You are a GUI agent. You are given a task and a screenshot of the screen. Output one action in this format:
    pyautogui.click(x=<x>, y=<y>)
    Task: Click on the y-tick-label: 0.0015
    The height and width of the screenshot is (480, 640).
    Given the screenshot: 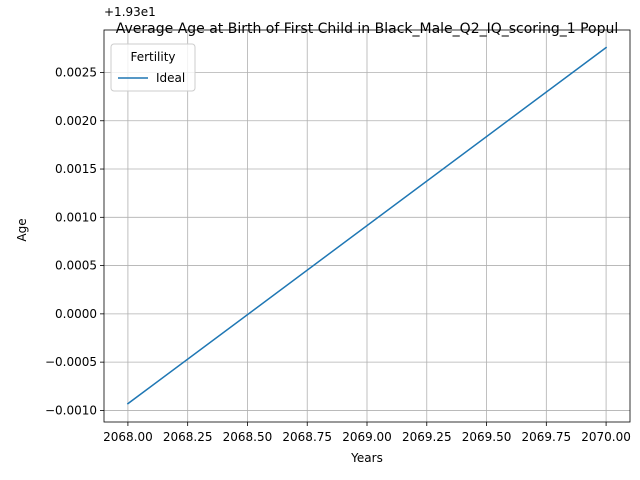 What is the action you would take?
    pyautogui.click(x=76, y=169)
    